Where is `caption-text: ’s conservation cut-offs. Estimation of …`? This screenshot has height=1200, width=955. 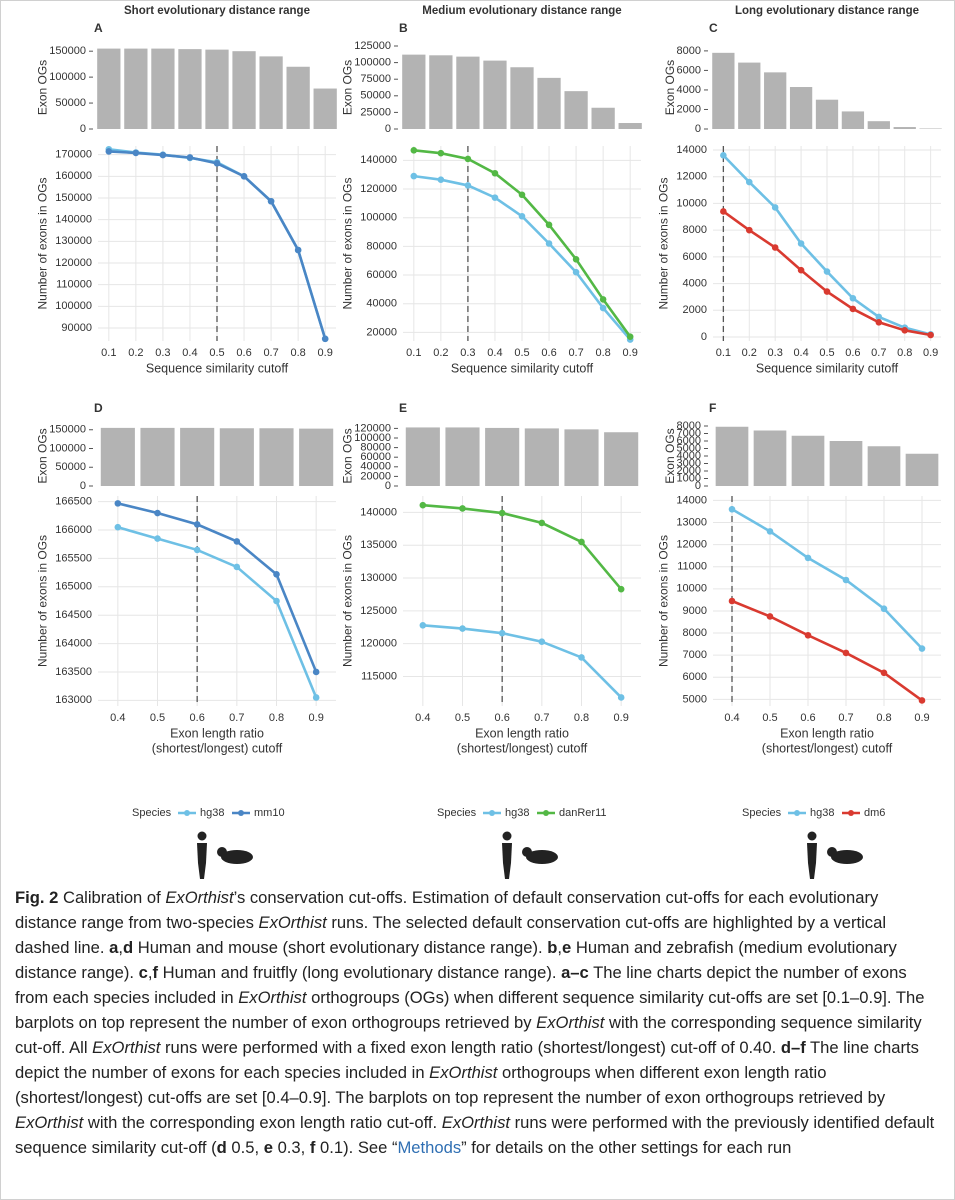
caption-text: ’s conservation cut-offs. Estimation of … is located at coordinates (447, 910).